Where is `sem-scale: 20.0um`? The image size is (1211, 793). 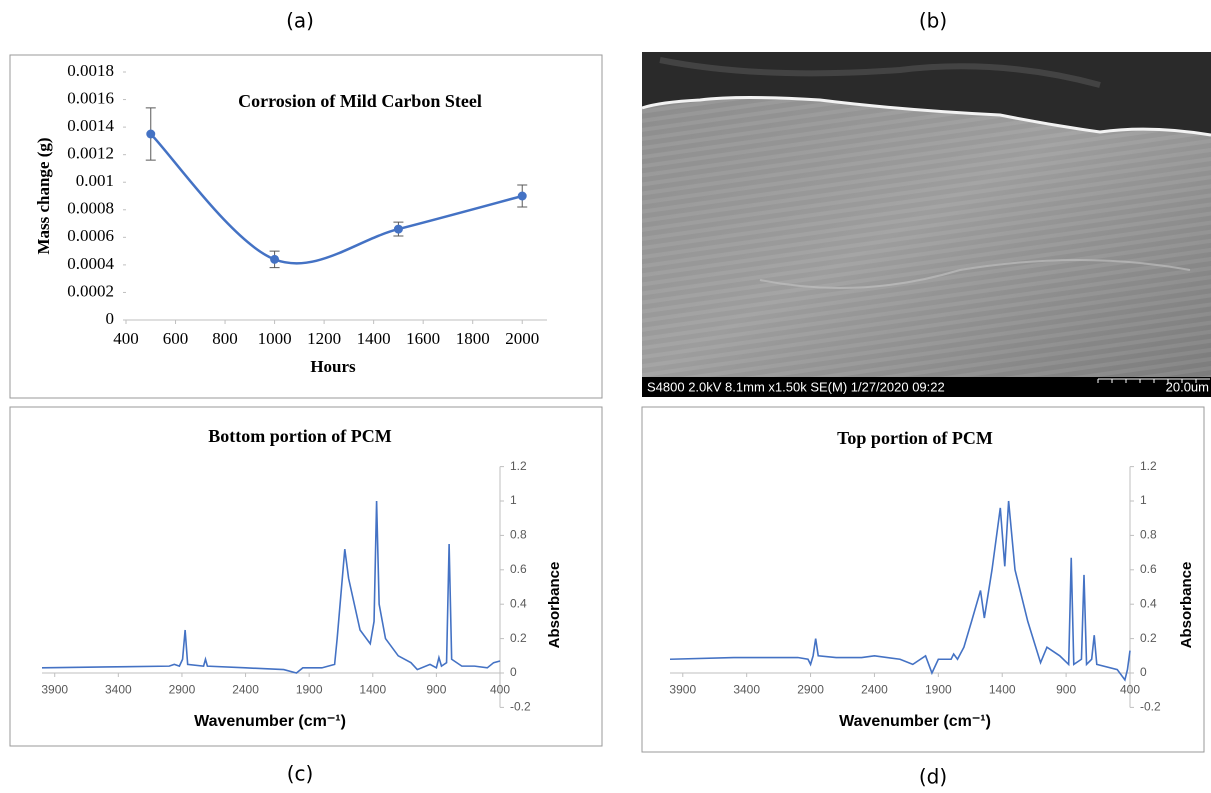 sem-scale: 20.0um is located at coordinates (1187, 386).